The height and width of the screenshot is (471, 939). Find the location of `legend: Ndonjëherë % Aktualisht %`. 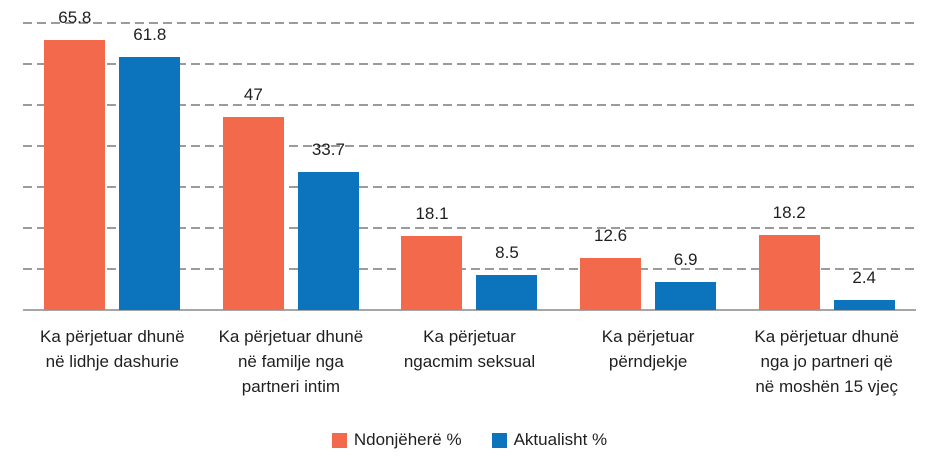

legend: Ndonjëherë % Aktualisht % is located at coordinates (469, 440).